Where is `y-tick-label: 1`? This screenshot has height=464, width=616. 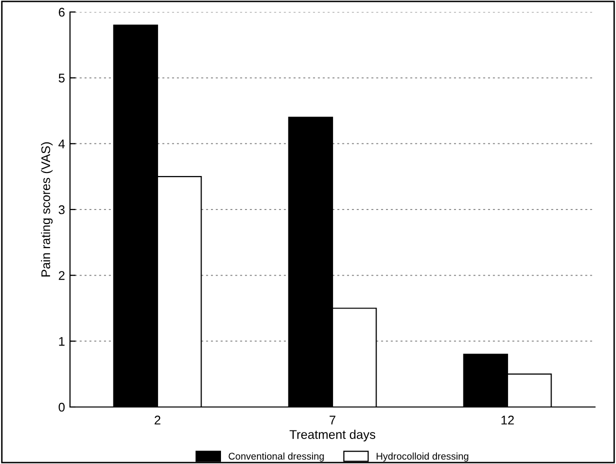
y-tick-label: 1 is located at coordinates (62, 341).